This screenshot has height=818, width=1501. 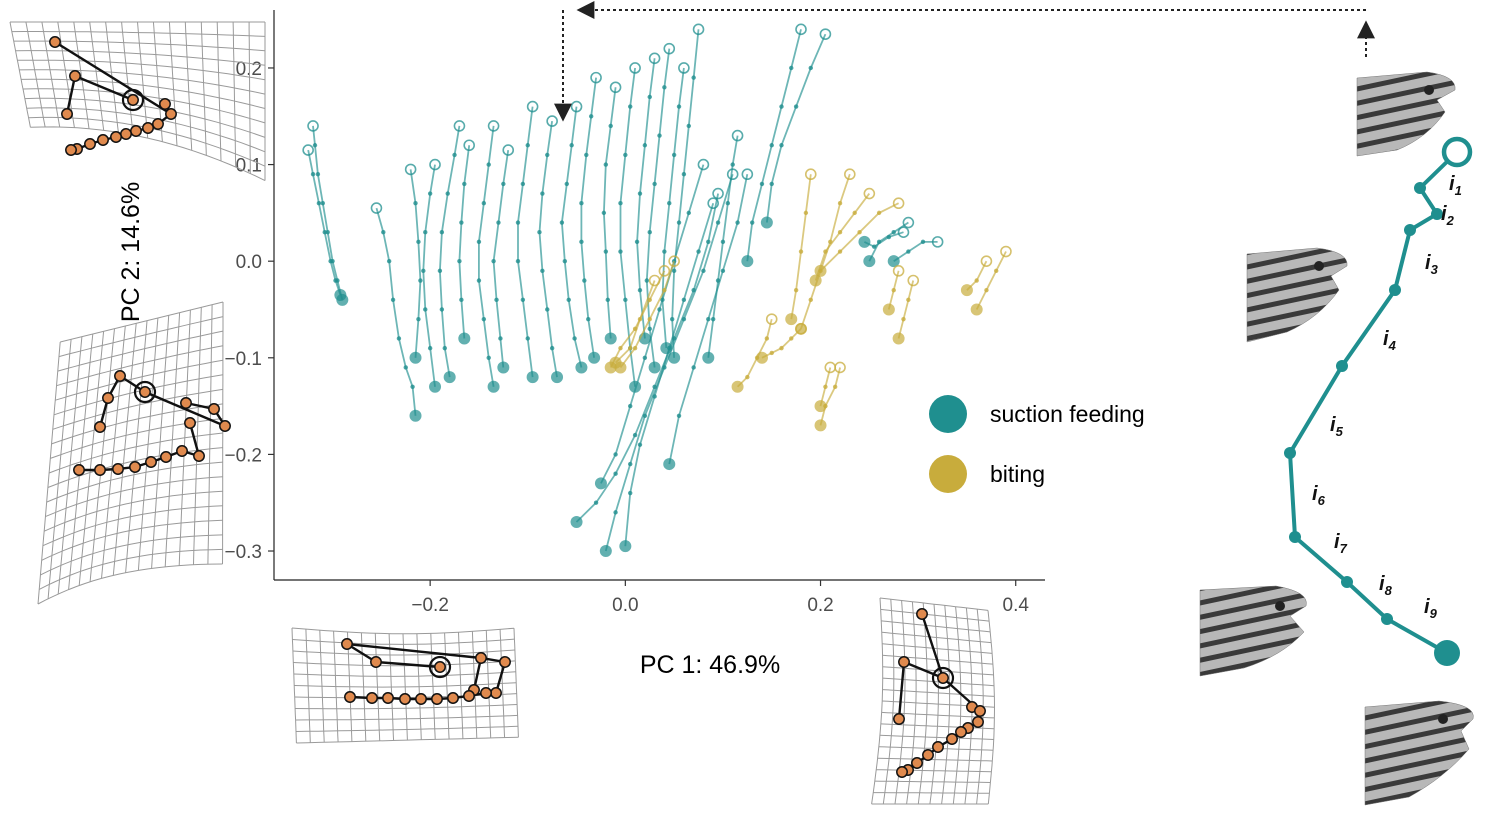 I want to click on link-arrow, so click(x=964, y=61).